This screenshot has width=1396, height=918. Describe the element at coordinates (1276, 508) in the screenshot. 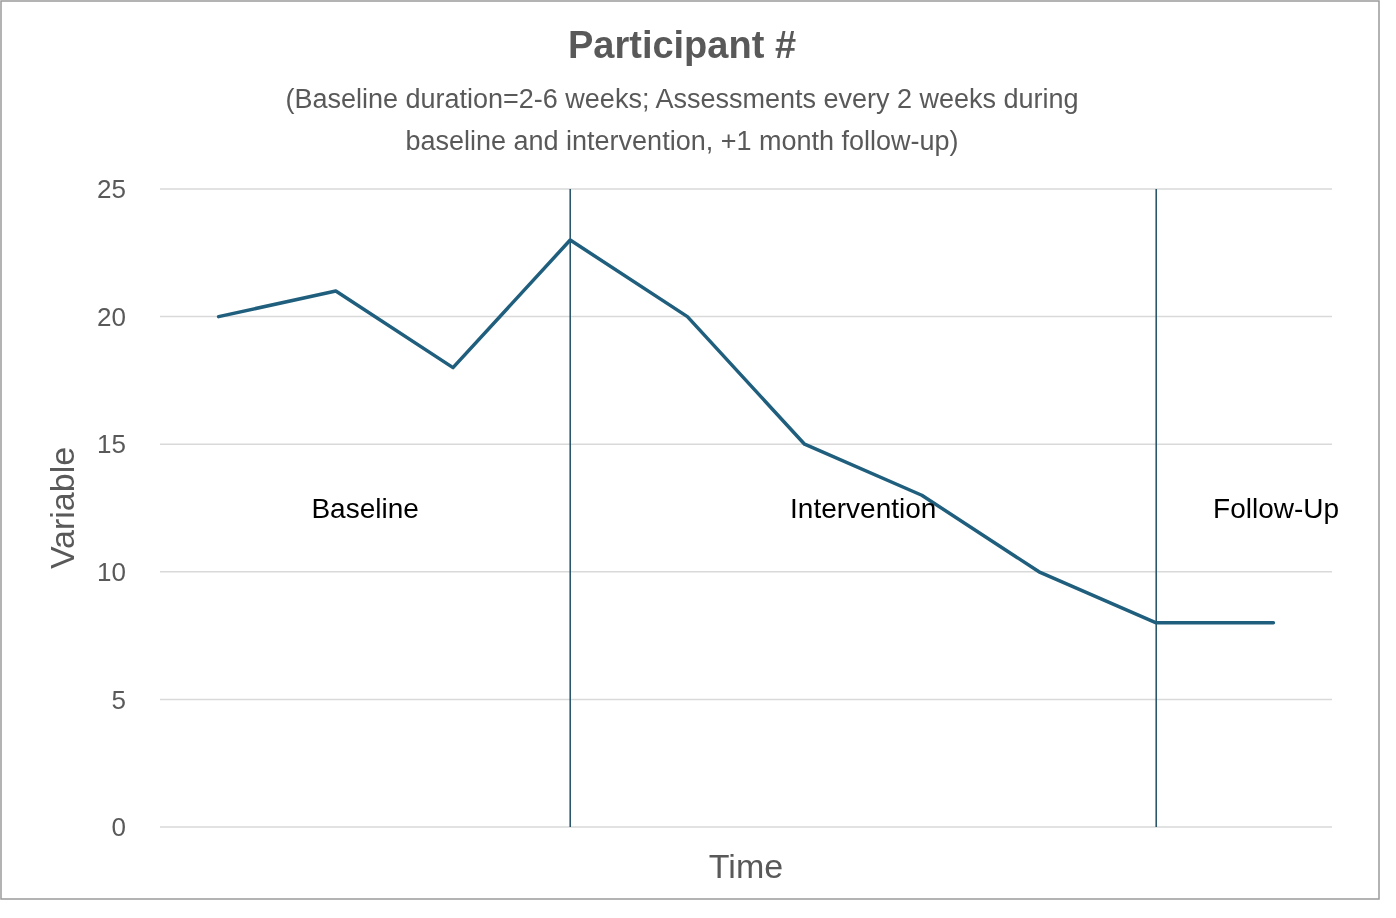

I see `annotation: Follow-Up` at that location.